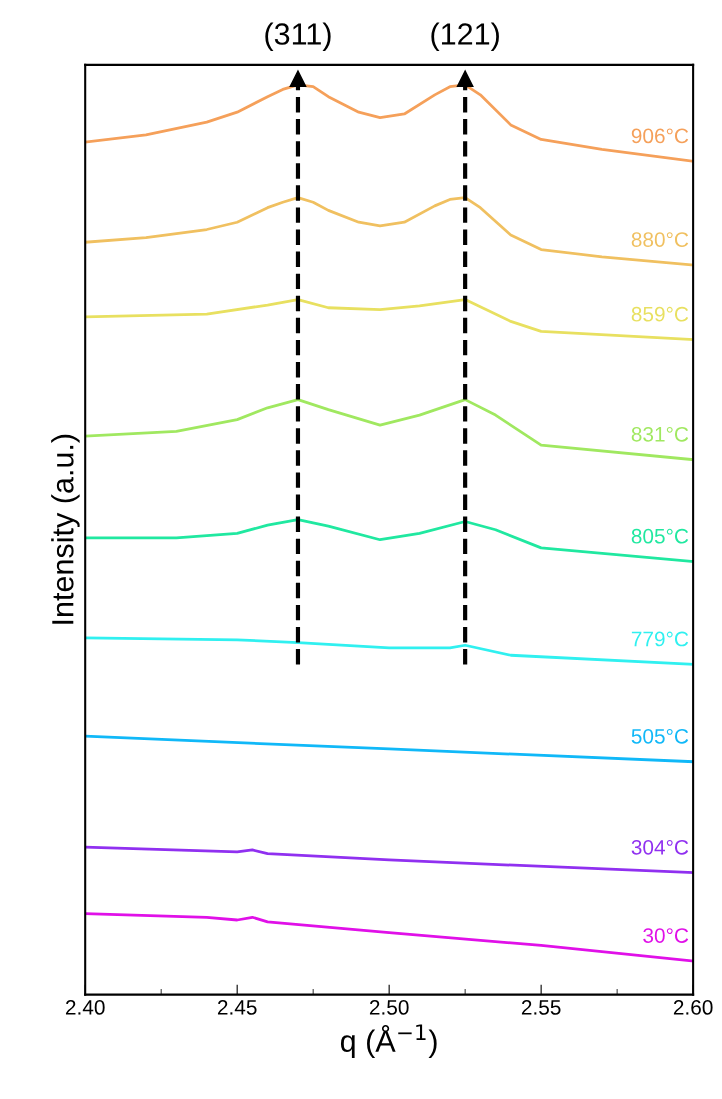 This screenshot has height=1099, width=722. Describe the element at coordinates (388, 1041) in the screenshot. I see `x-axis-title: q (Å$^{−1}$)` at that location.